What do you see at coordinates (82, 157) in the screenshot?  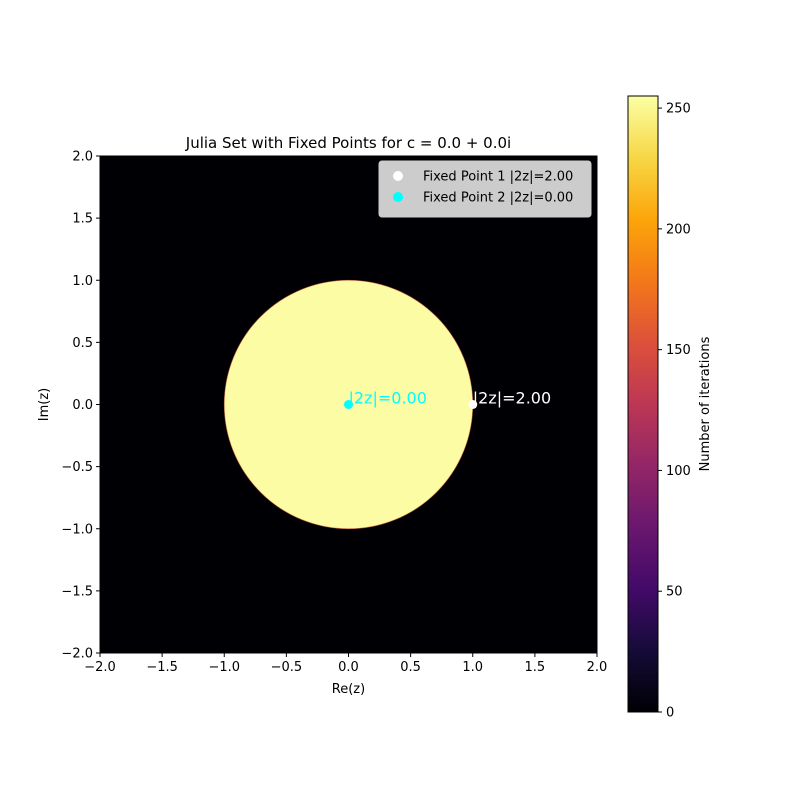 I see `y-tick-label: 2.0` at bounding box center [82, 157].